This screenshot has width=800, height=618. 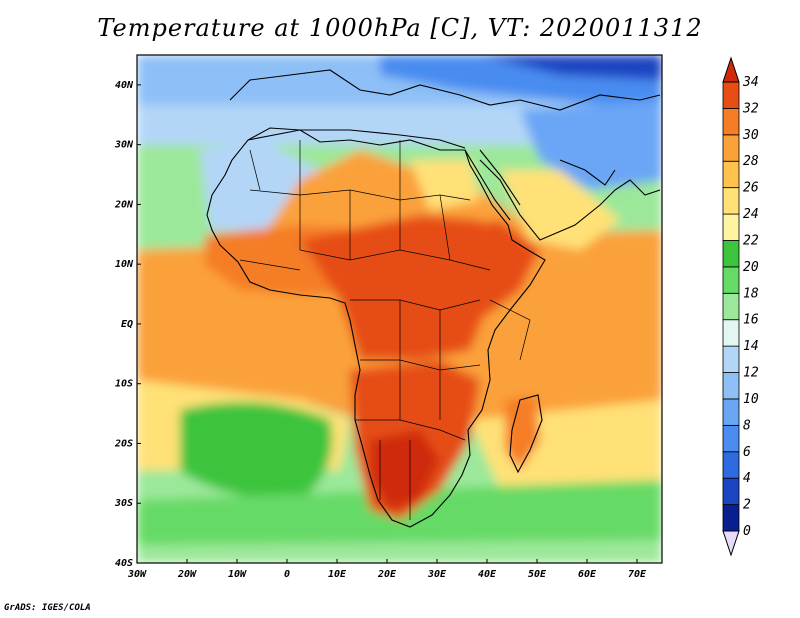 I want to click on lon-tick-label: 60E, so click(x=587, y=574).